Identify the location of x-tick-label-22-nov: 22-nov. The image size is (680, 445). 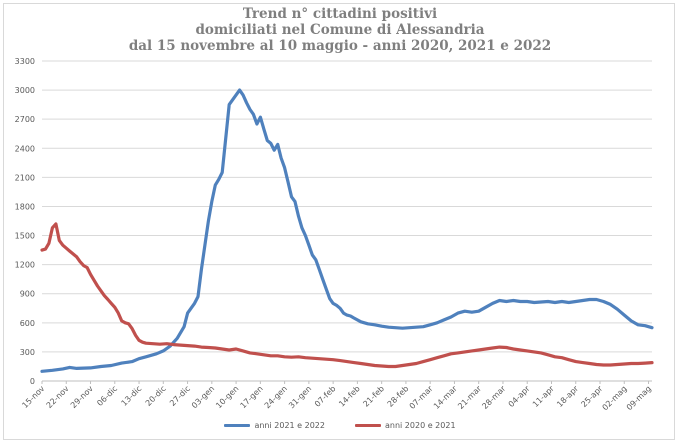
(58, 397).